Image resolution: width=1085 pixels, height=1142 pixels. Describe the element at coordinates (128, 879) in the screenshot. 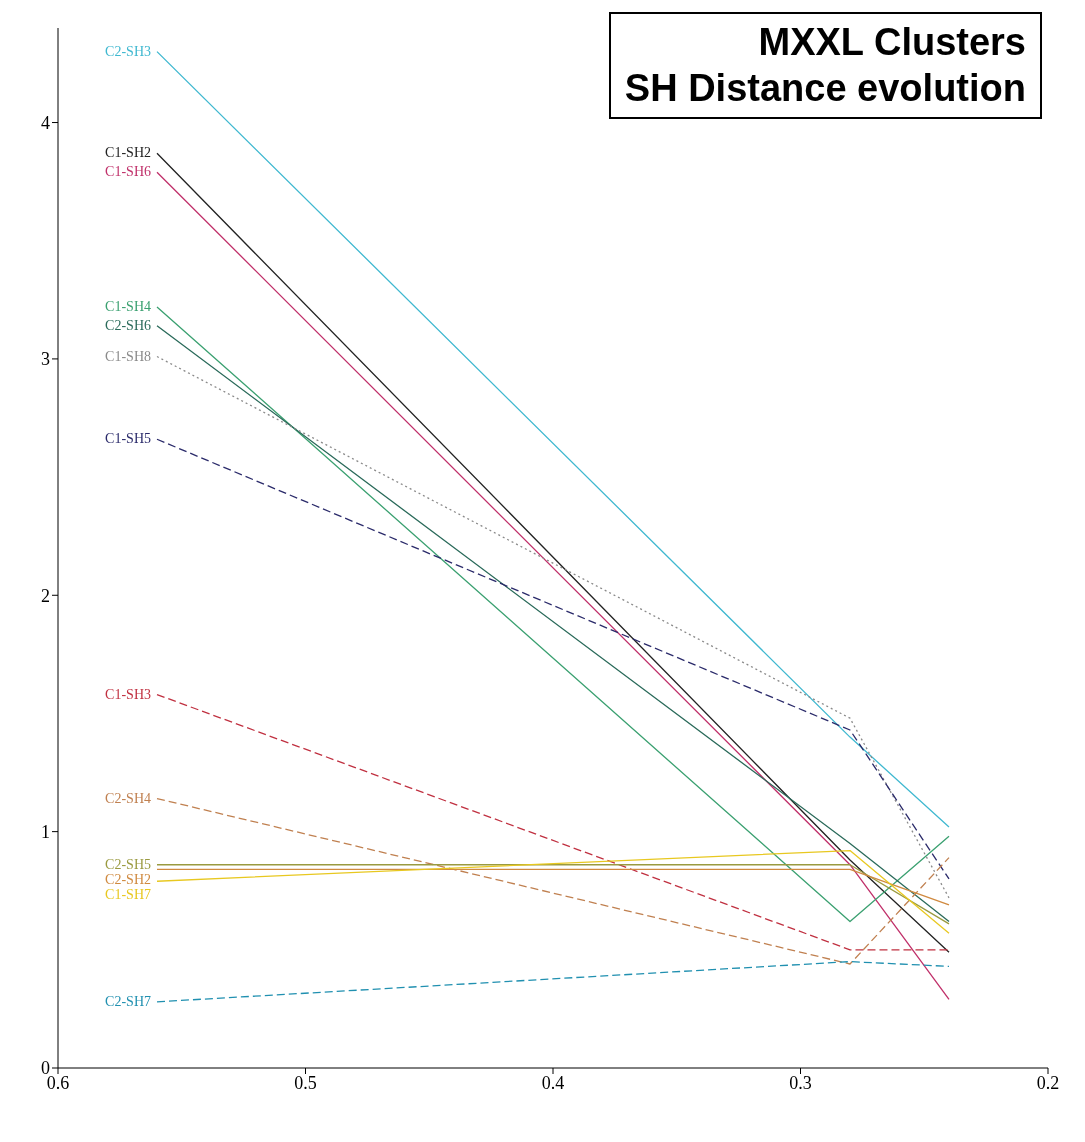

I see `series-label: C2-SH2` at that location.